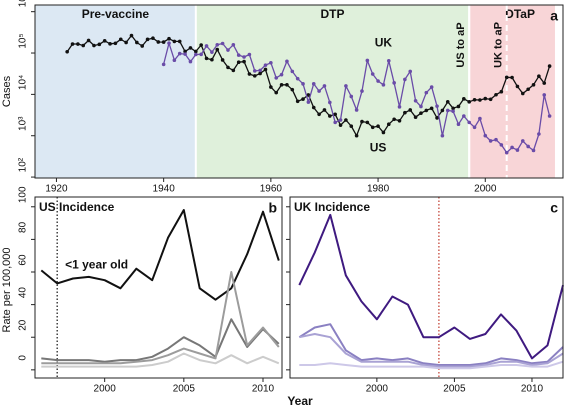 This screenshot has width=568, height=411. I want to click on region-label: DTP, so click(333, 14).